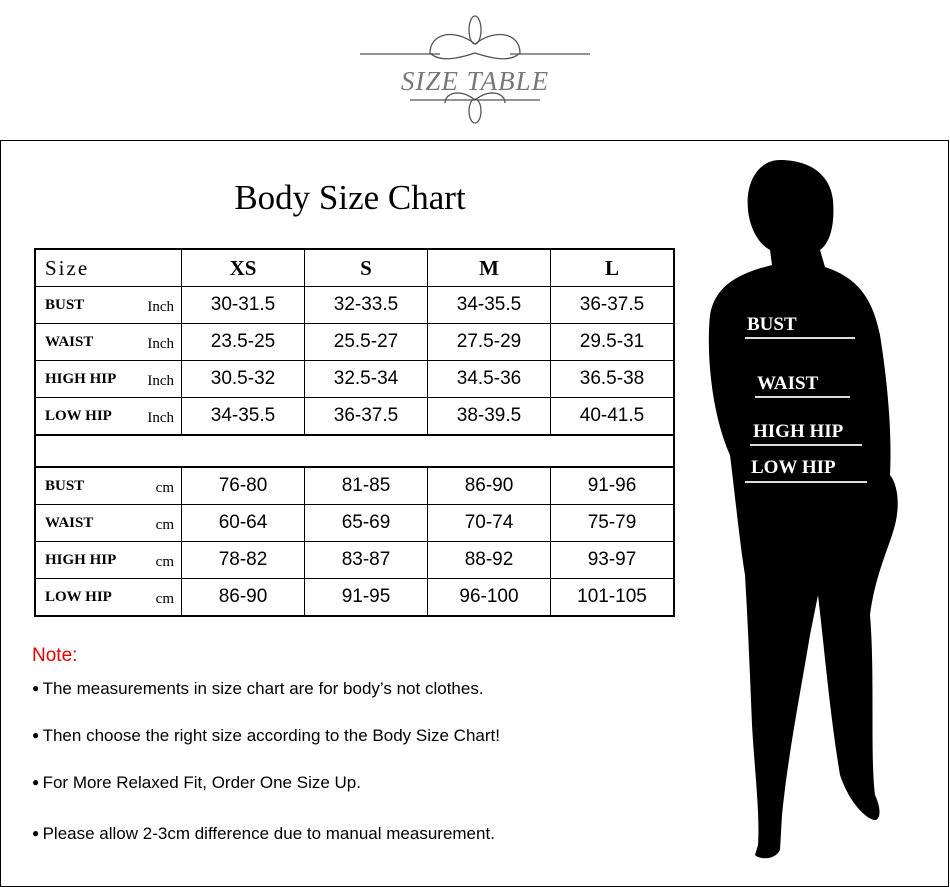 This screenshot has height=887, width=950. I want to click on waist-line, so click(802, 397).